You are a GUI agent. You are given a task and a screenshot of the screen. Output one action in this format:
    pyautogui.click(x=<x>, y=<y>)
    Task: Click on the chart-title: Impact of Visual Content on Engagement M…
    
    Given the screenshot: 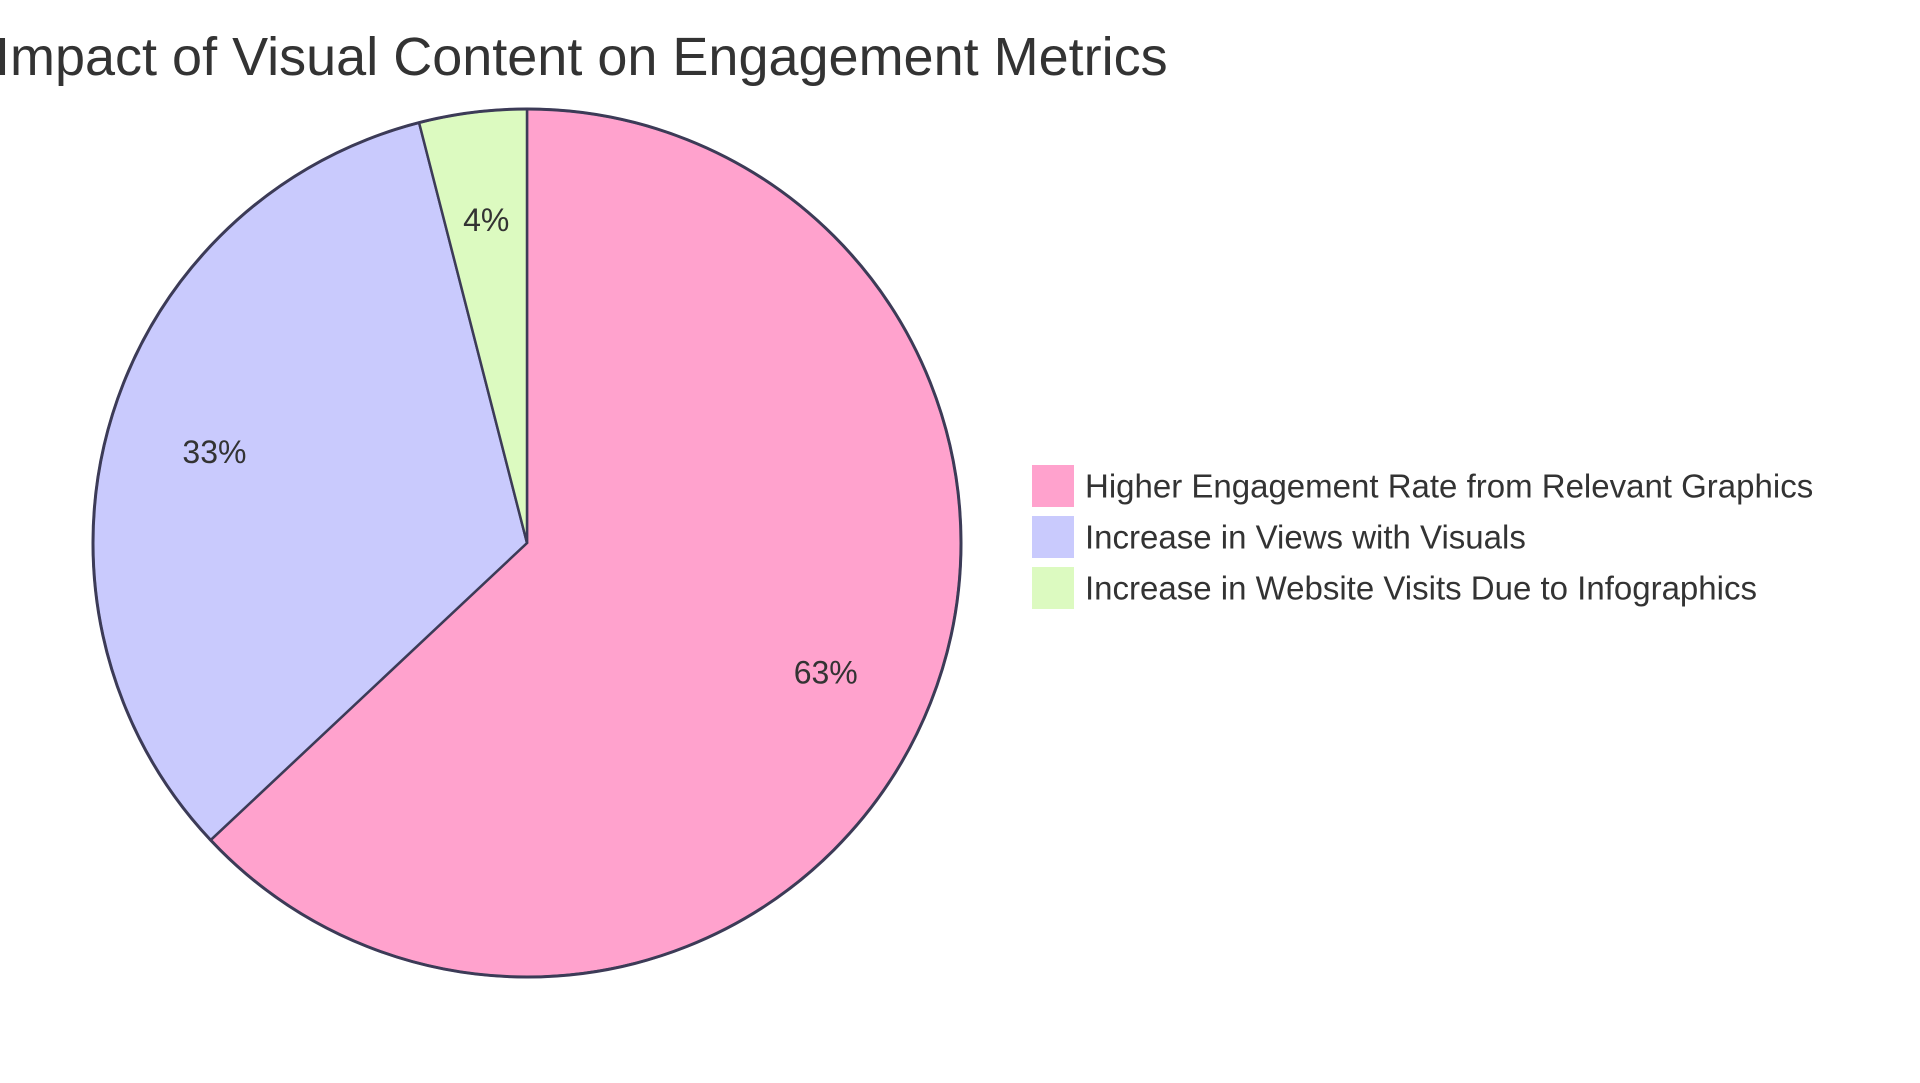 What is the action you would take?
    pyautogui.click(x=584, y=57)
    